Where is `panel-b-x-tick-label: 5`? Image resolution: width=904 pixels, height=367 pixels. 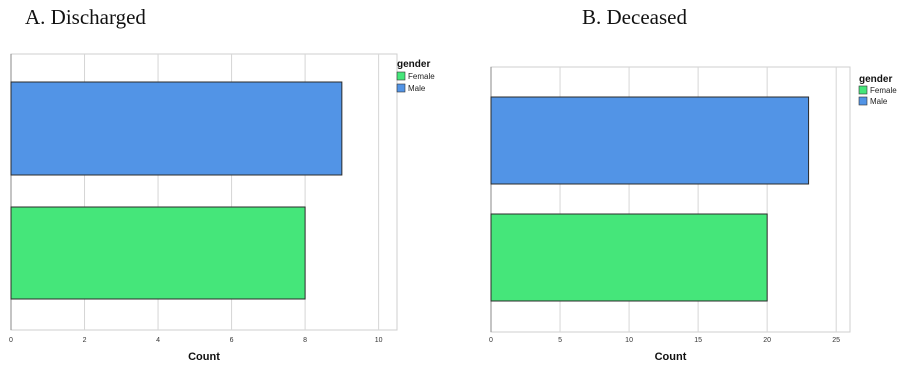 panel-b-x-tick-label: 5 is located at coordinates (560, 340).